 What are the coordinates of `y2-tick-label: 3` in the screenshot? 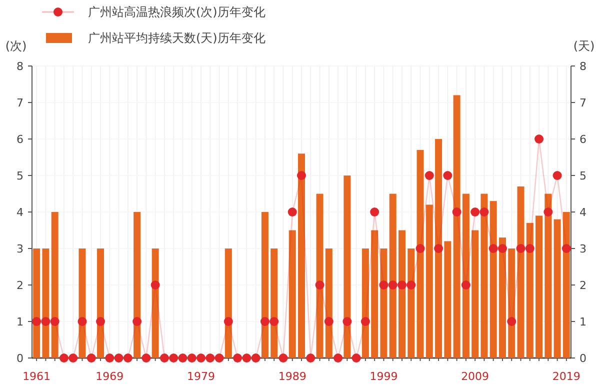 It's located at (583, 249).